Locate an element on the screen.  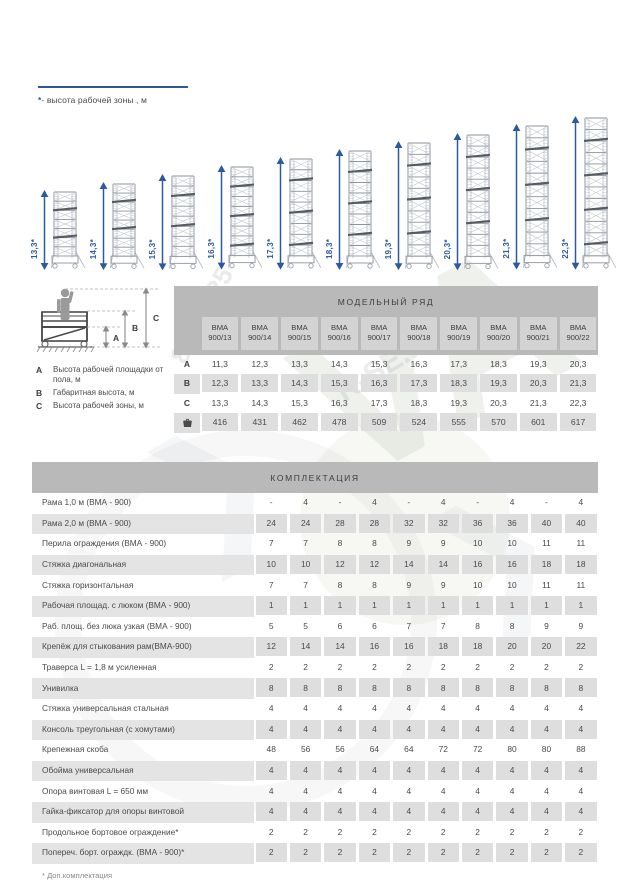
spec-row-key: B is located at coordinates (187, 384).